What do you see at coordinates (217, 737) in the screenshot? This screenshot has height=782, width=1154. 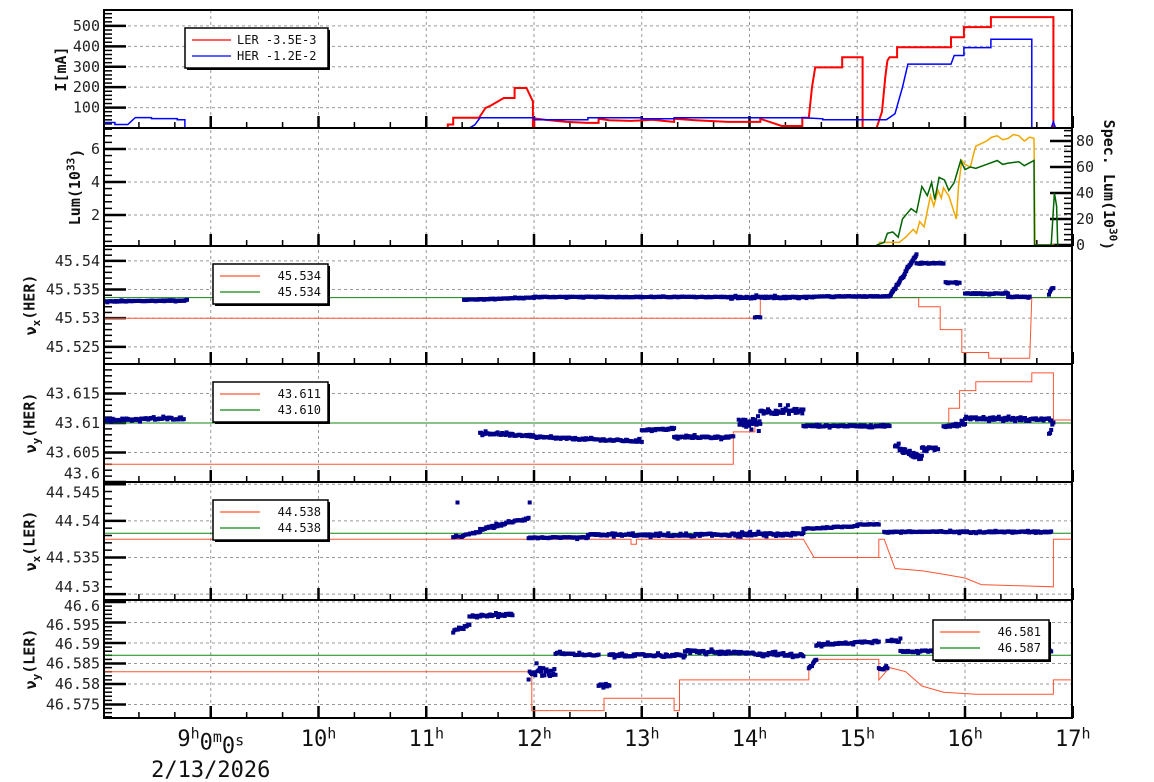 I see `superscript: m` at bounding box center [217, 737].